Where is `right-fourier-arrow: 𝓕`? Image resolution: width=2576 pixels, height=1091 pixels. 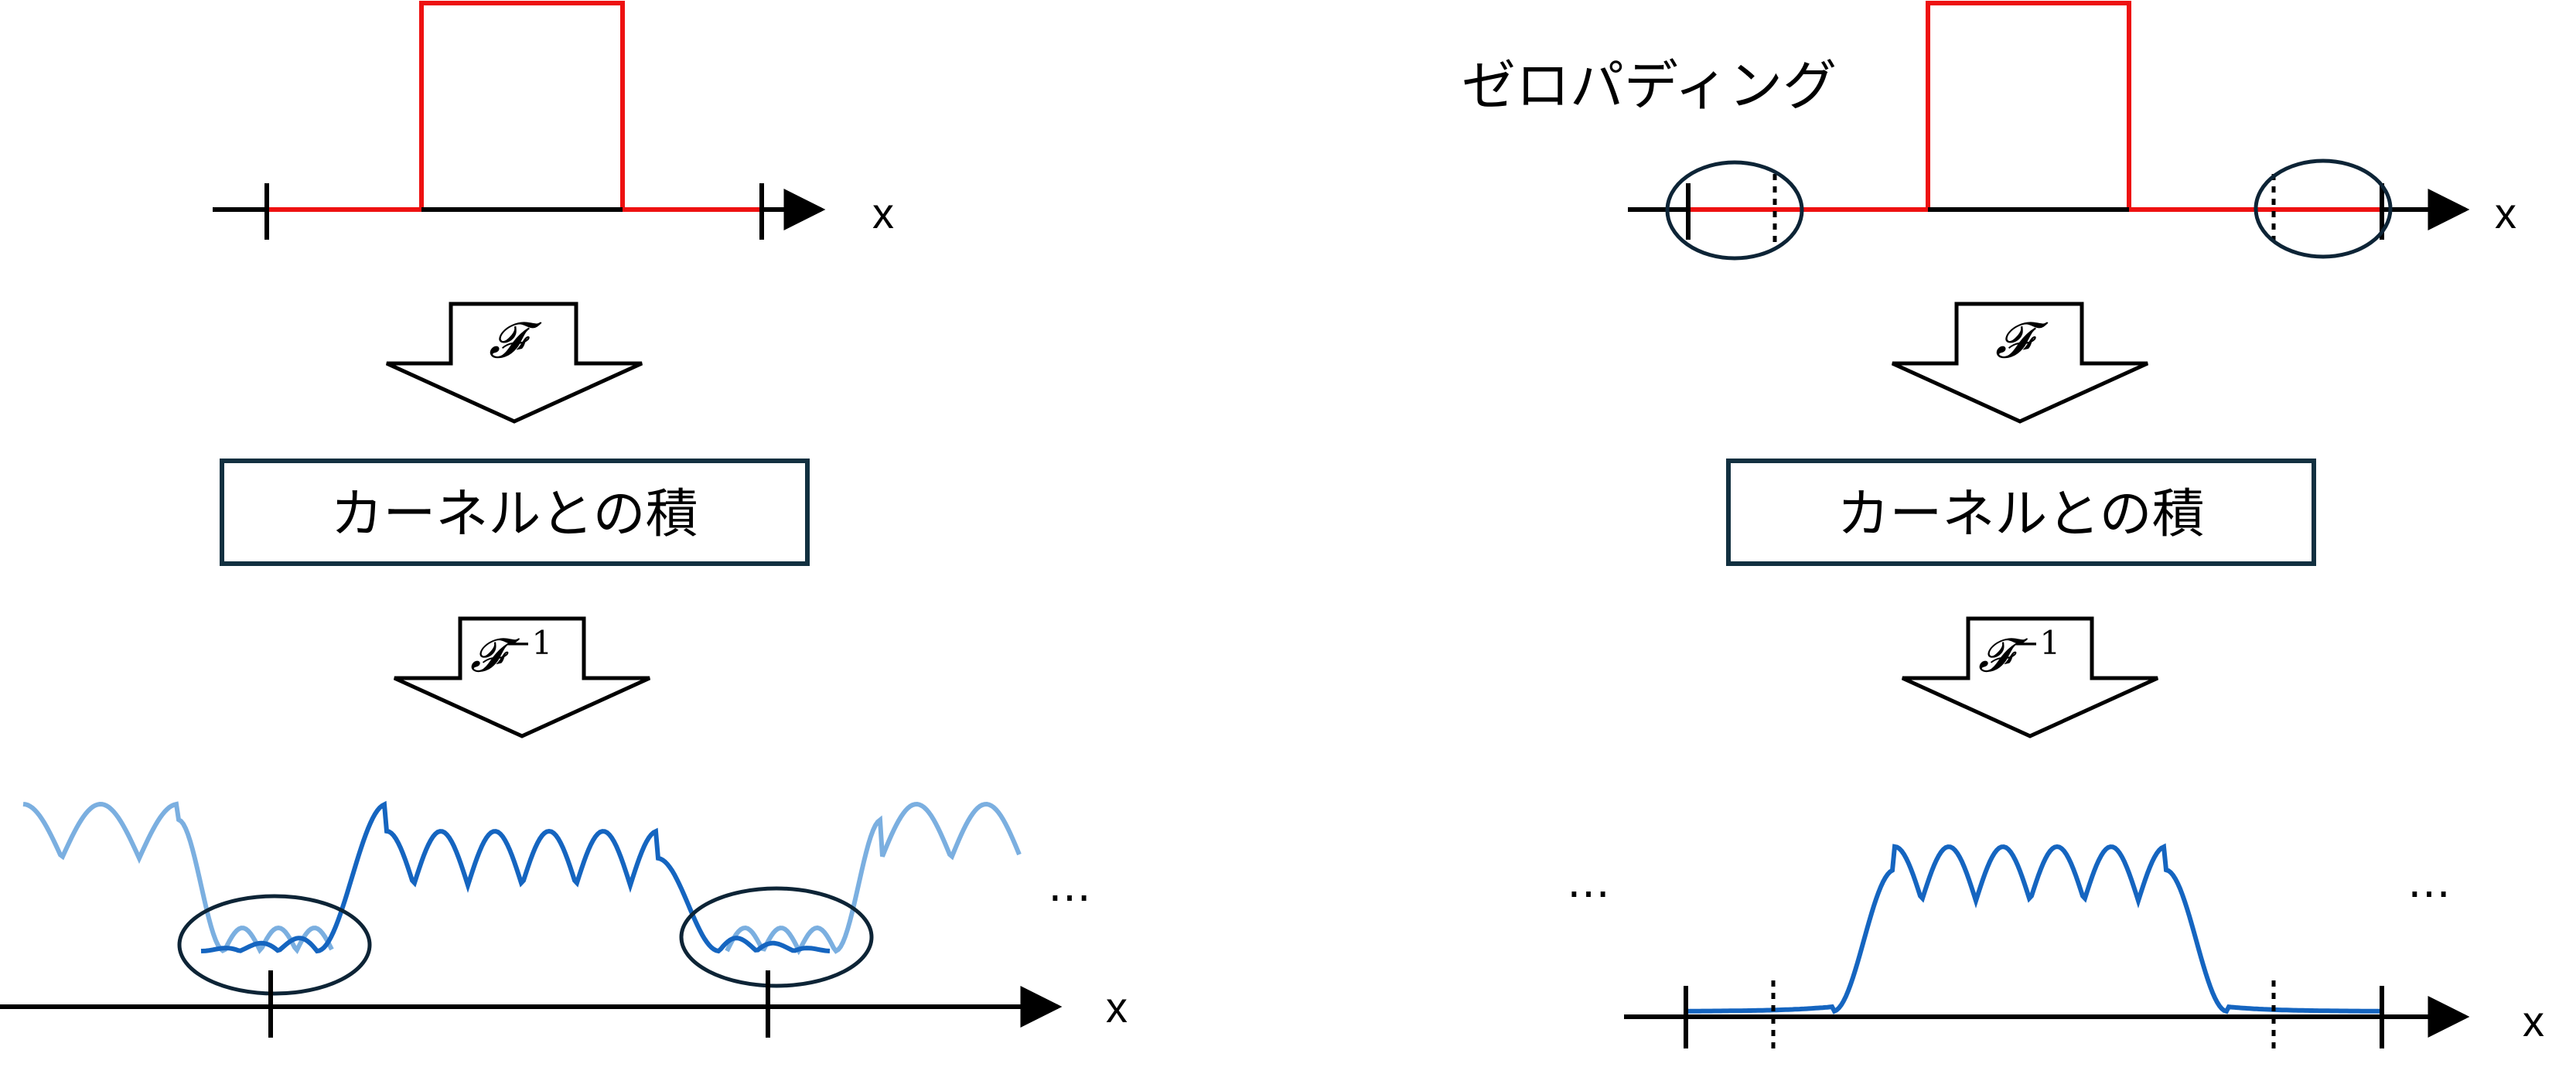
right-fourier-arrow: 𝓕 is located at coordinates (2020, 363).